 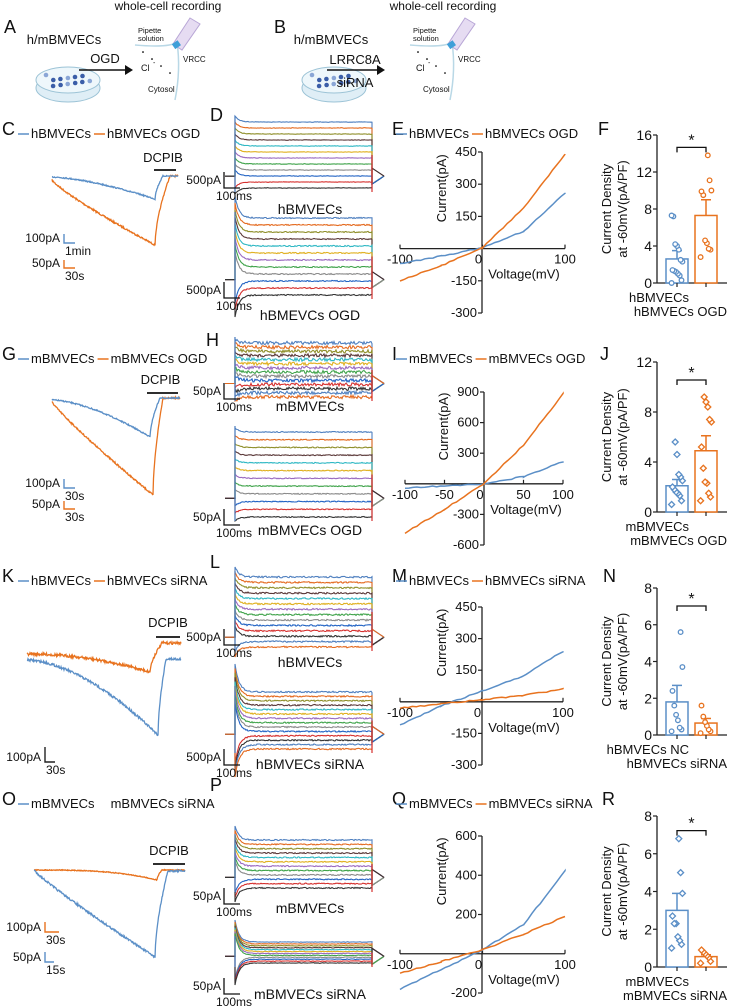 I want to click on scale-time-label: 30s, so click(x=55, y=770).